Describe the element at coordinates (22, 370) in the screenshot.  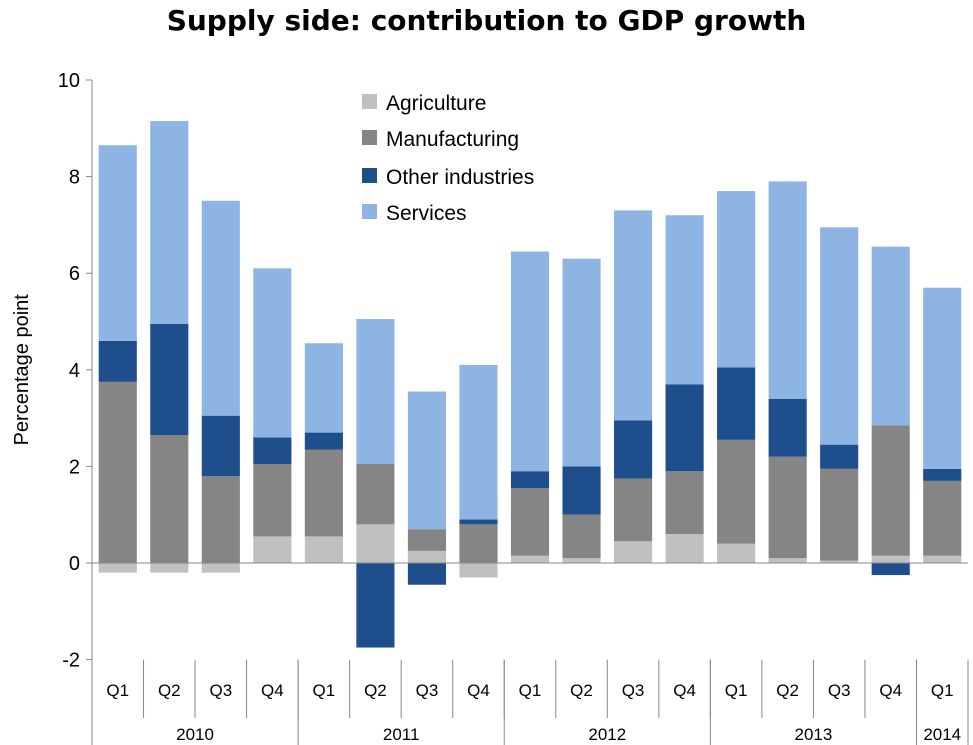
I see `y-axis-label: Percentage point` at that location.